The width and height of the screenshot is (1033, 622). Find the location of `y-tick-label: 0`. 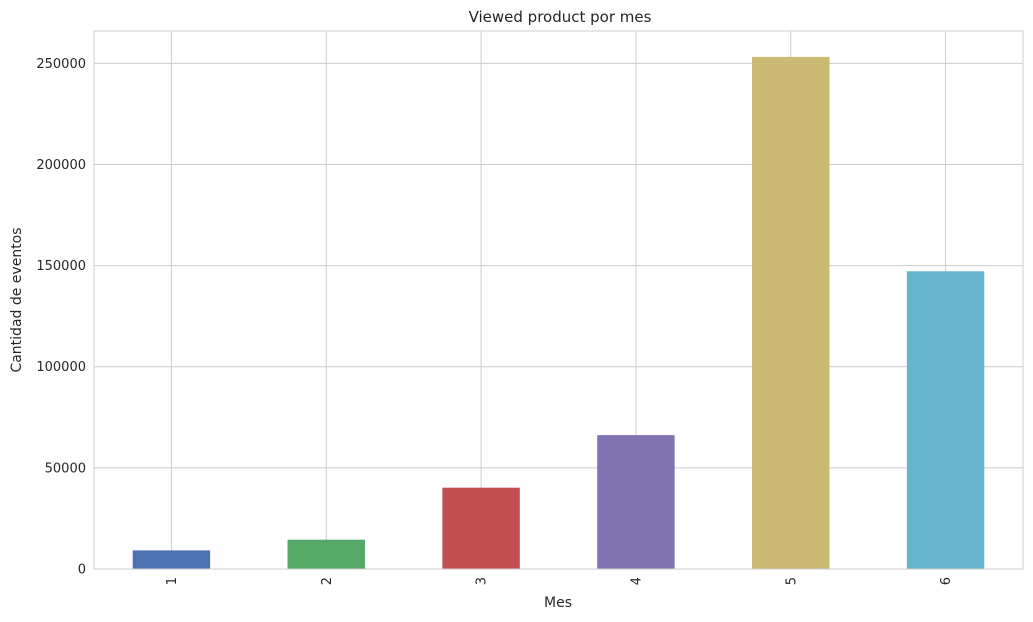

y-tick-label: 0 is located at coordinates (82, 570).